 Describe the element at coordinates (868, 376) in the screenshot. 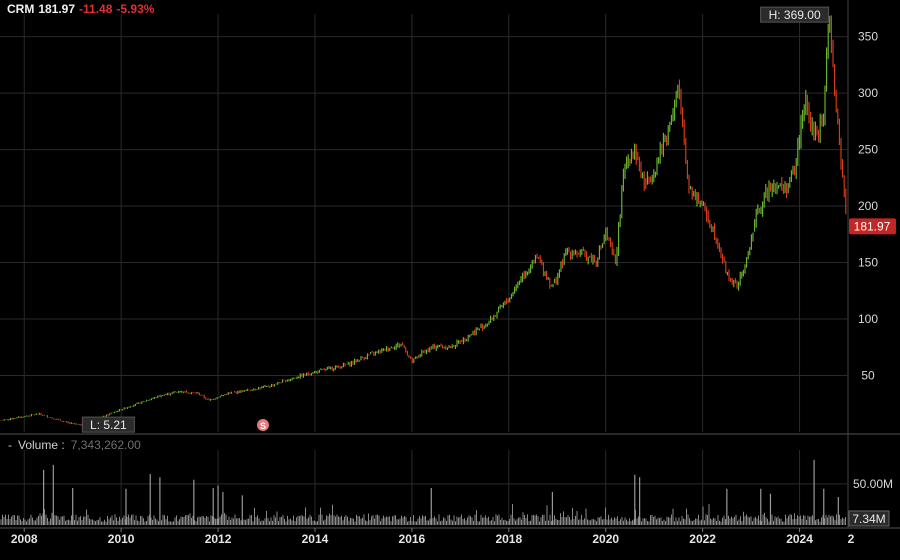

I see `y-tick-label: 50` at that location.